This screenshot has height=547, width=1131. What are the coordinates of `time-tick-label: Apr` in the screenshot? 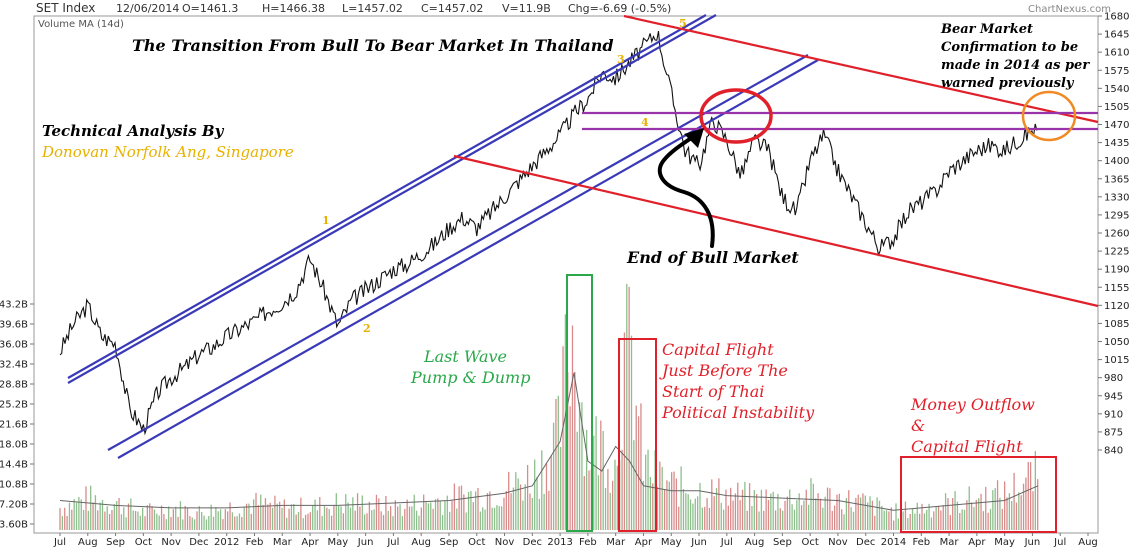 It's located at (977, 542).